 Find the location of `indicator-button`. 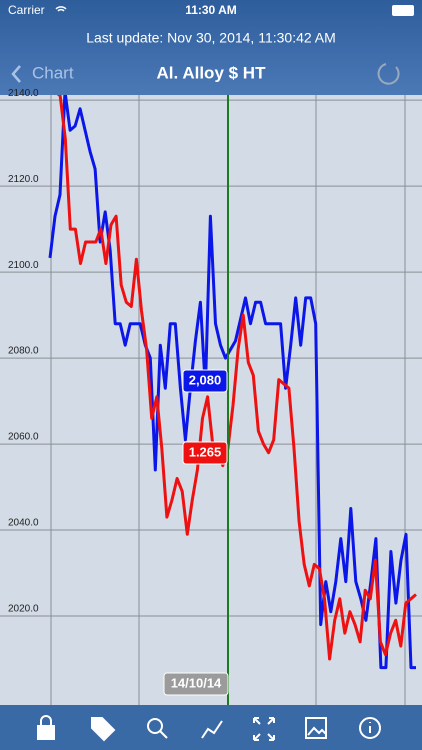

indicator-button is located at coordinates (212, 729).